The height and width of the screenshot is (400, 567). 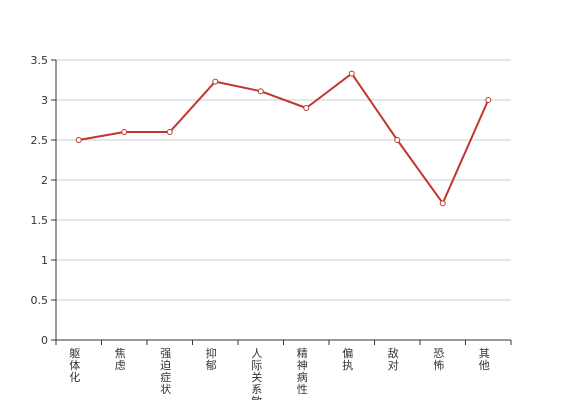 I want to click on x-tick-label: 偏执, so click(x=347, y=359).